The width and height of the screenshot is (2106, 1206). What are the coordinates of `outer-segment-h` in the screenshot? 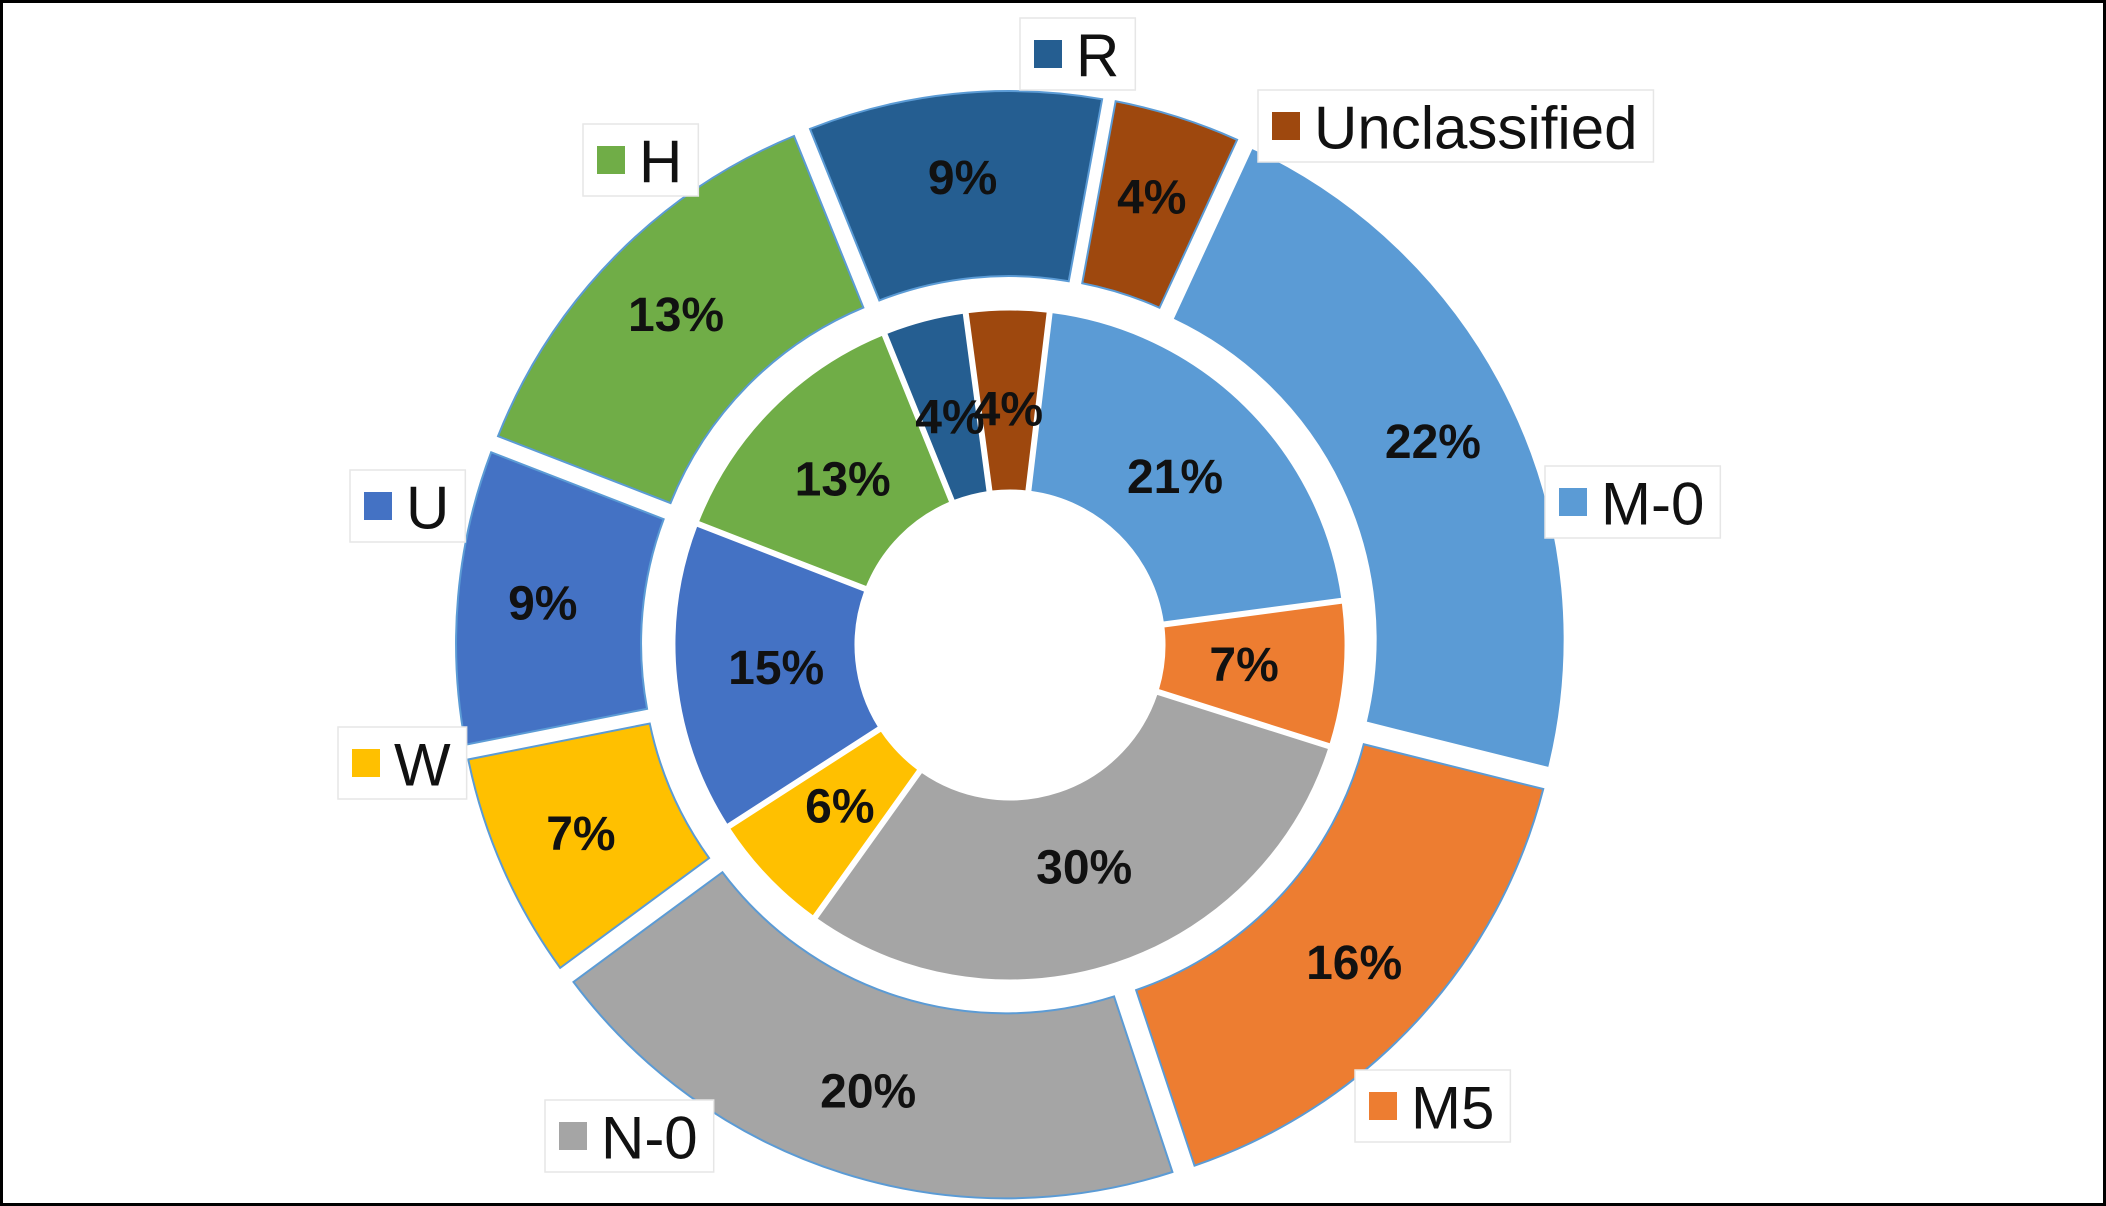 It's located at (680, 319).